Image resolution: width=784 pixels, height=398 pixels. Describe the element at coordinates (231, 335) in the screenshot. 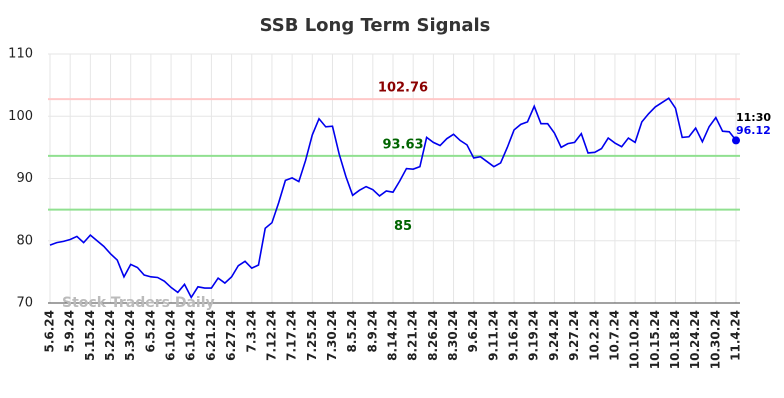

I see `x-tick-label: 6.27.24` at that location.